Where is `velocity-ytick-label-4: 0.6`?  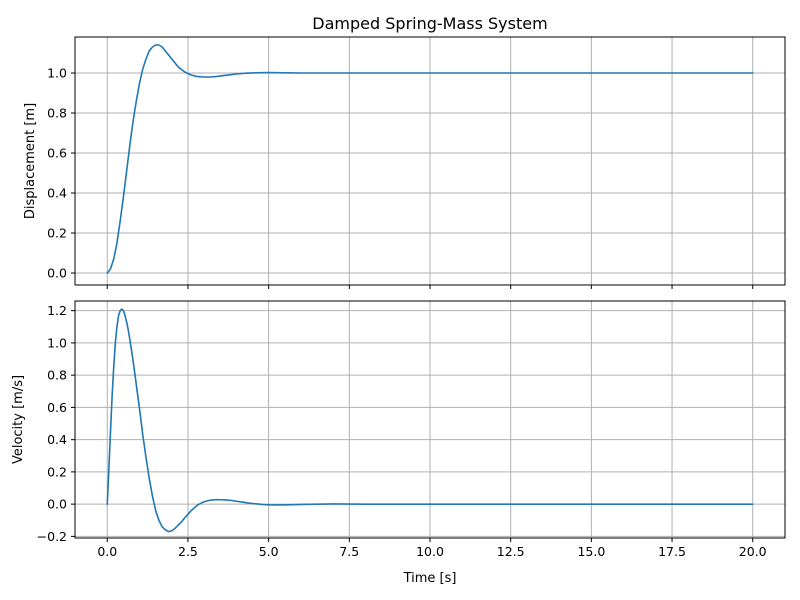
velocity-ytick-label-4: 0.6 is located at coordinates (57, 407).